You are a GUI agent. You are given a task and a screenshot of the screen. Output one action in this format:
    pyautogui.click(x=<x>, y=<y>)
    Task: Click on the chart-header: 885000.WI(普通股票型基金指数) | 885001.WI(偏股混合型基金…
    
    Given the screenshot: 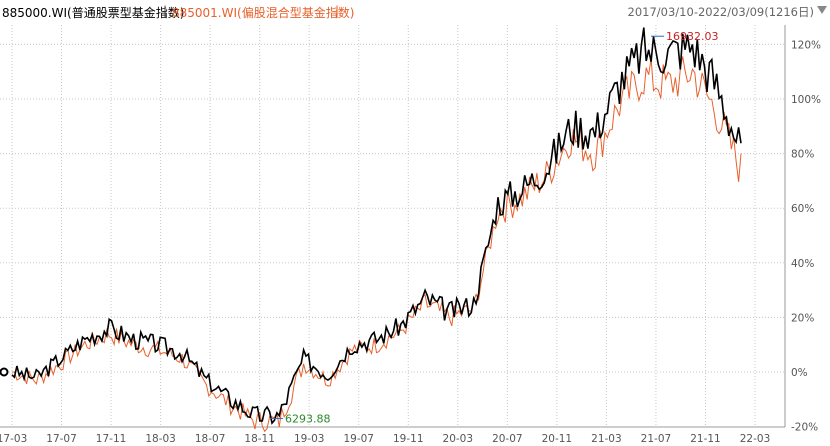 What is the action you would take?
    pyautogui.click(x=415, y=11)
    